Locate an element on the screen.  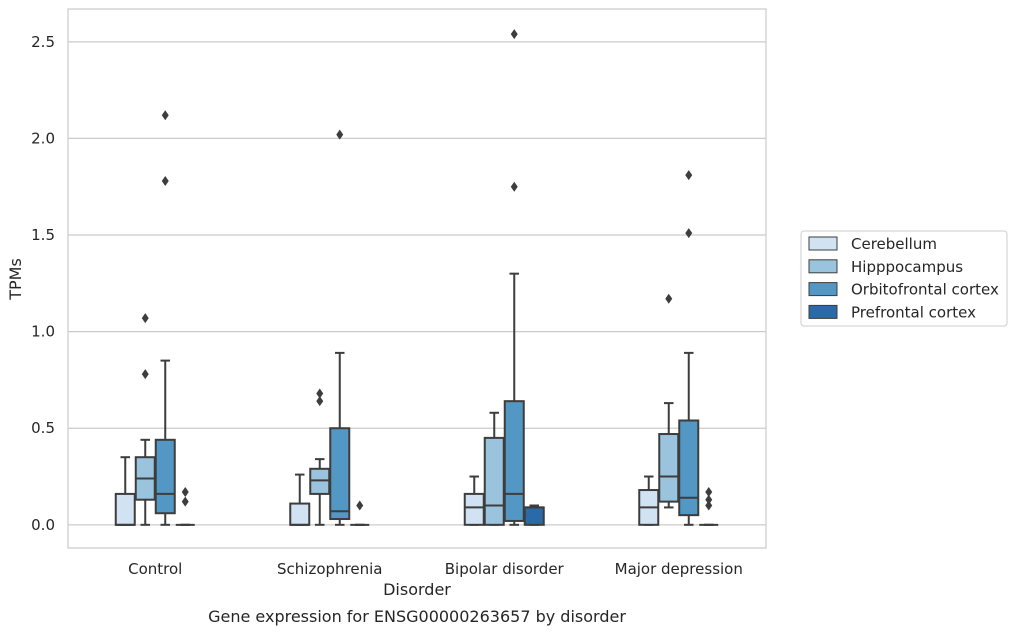
y-tick-label: 2.5 is located at coordinates (43, 42).